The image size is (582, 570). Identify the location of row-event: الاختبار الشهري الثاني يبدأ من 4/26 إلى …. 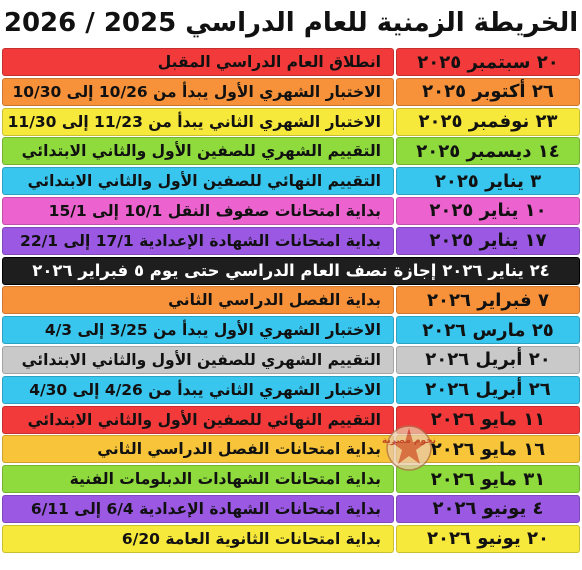
(198, 389).